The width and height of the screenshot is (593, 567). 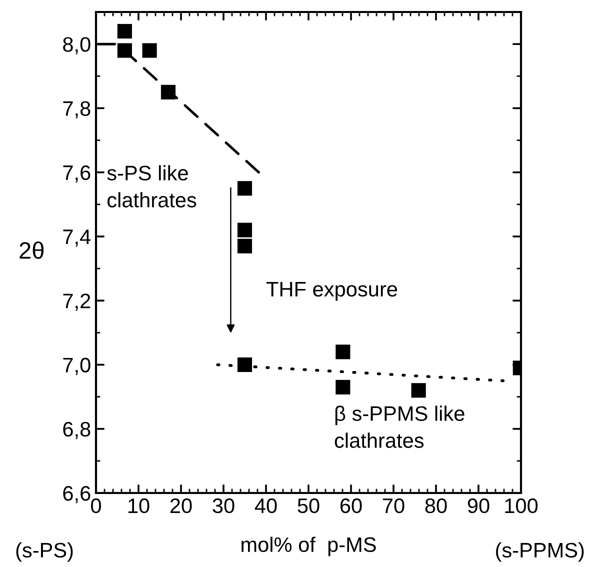 I want to click on y-tick-label: 7,4, so click(x=77, y=238).